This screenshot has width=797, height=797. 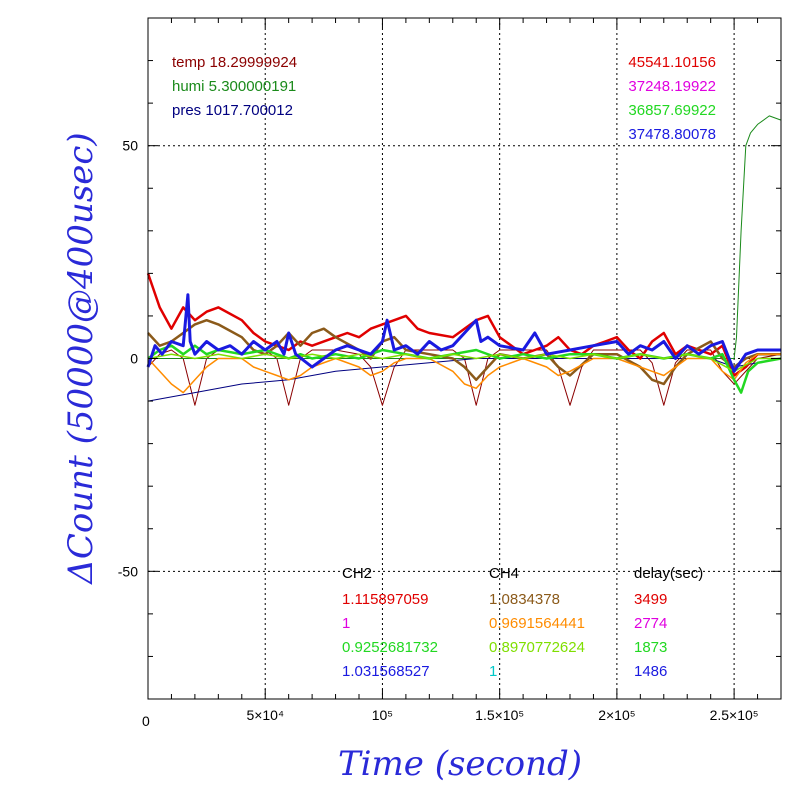 I want to click on x-tick-label: 2.5×10⁵, so click(x=734, y=715).